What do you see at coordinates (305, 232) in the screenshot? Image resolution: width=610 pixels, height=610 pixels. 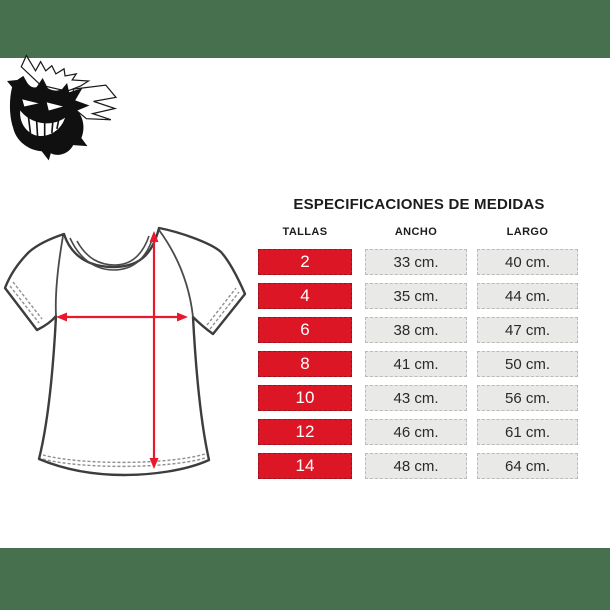 I see `column-header-tallas: TALLAS` at bounding box center [305, 232].